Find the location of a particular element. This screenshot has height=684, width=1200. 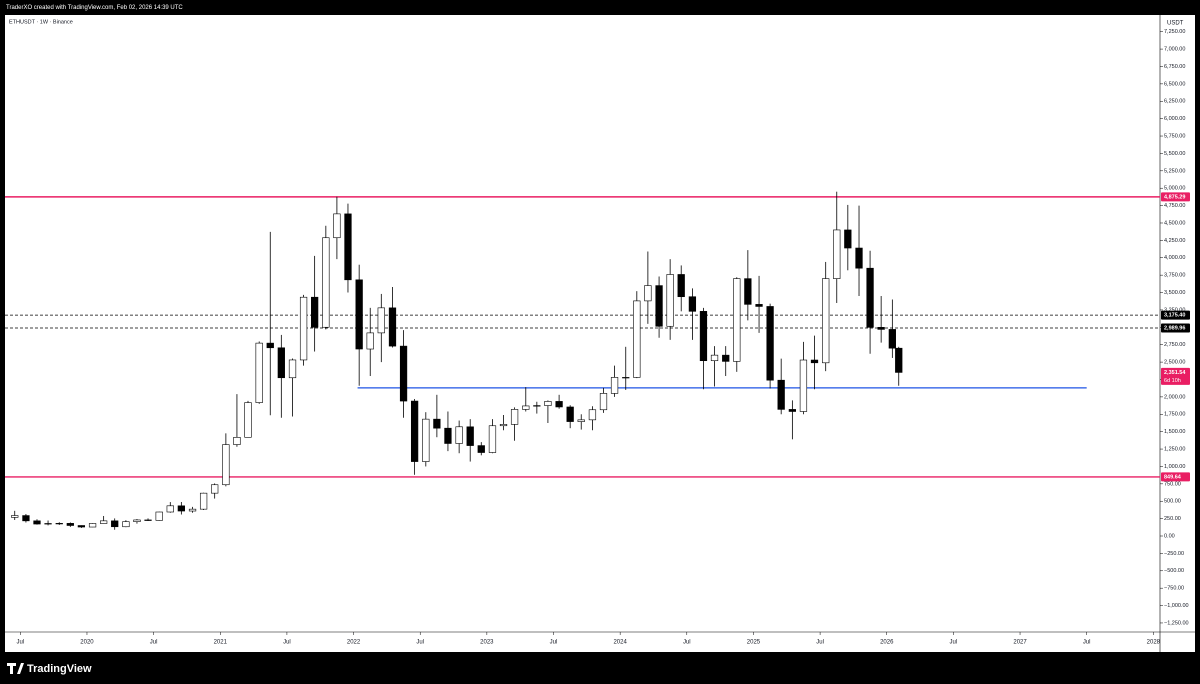

y-tick-label: −500.00 is located at coordinates (1174, 571).